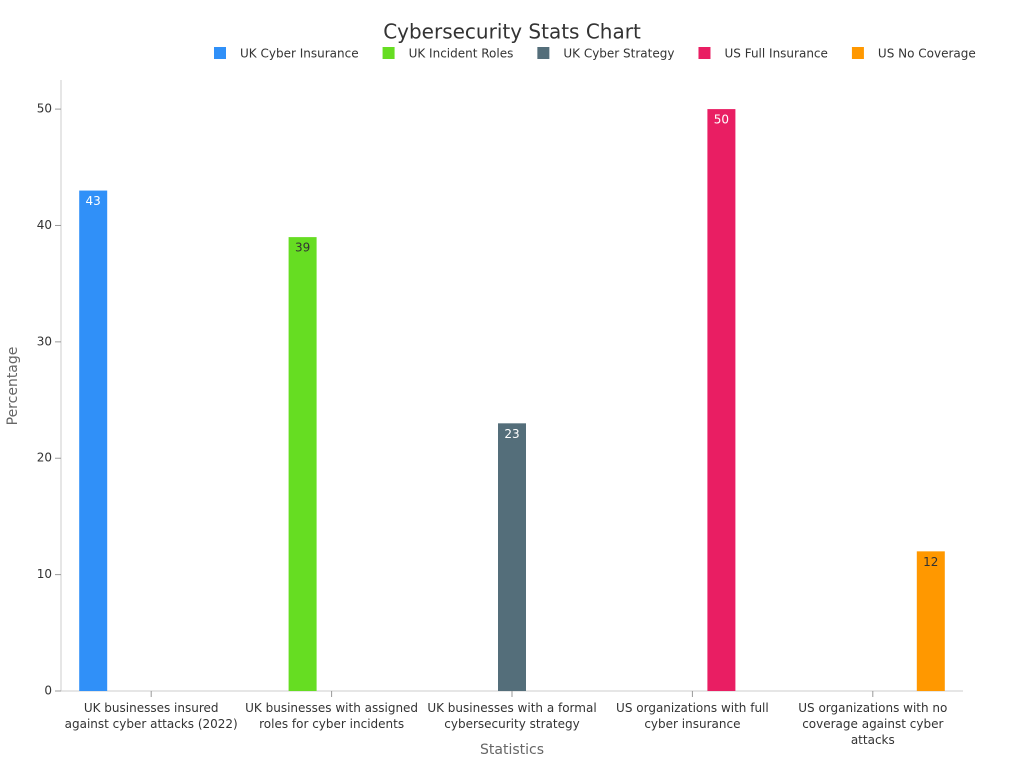 The image size is (1024, 768). Describe the element at coordinates (512, 32) in the screenshot. I see `chart-title: Cybersecurity Stats Chart` at that location.